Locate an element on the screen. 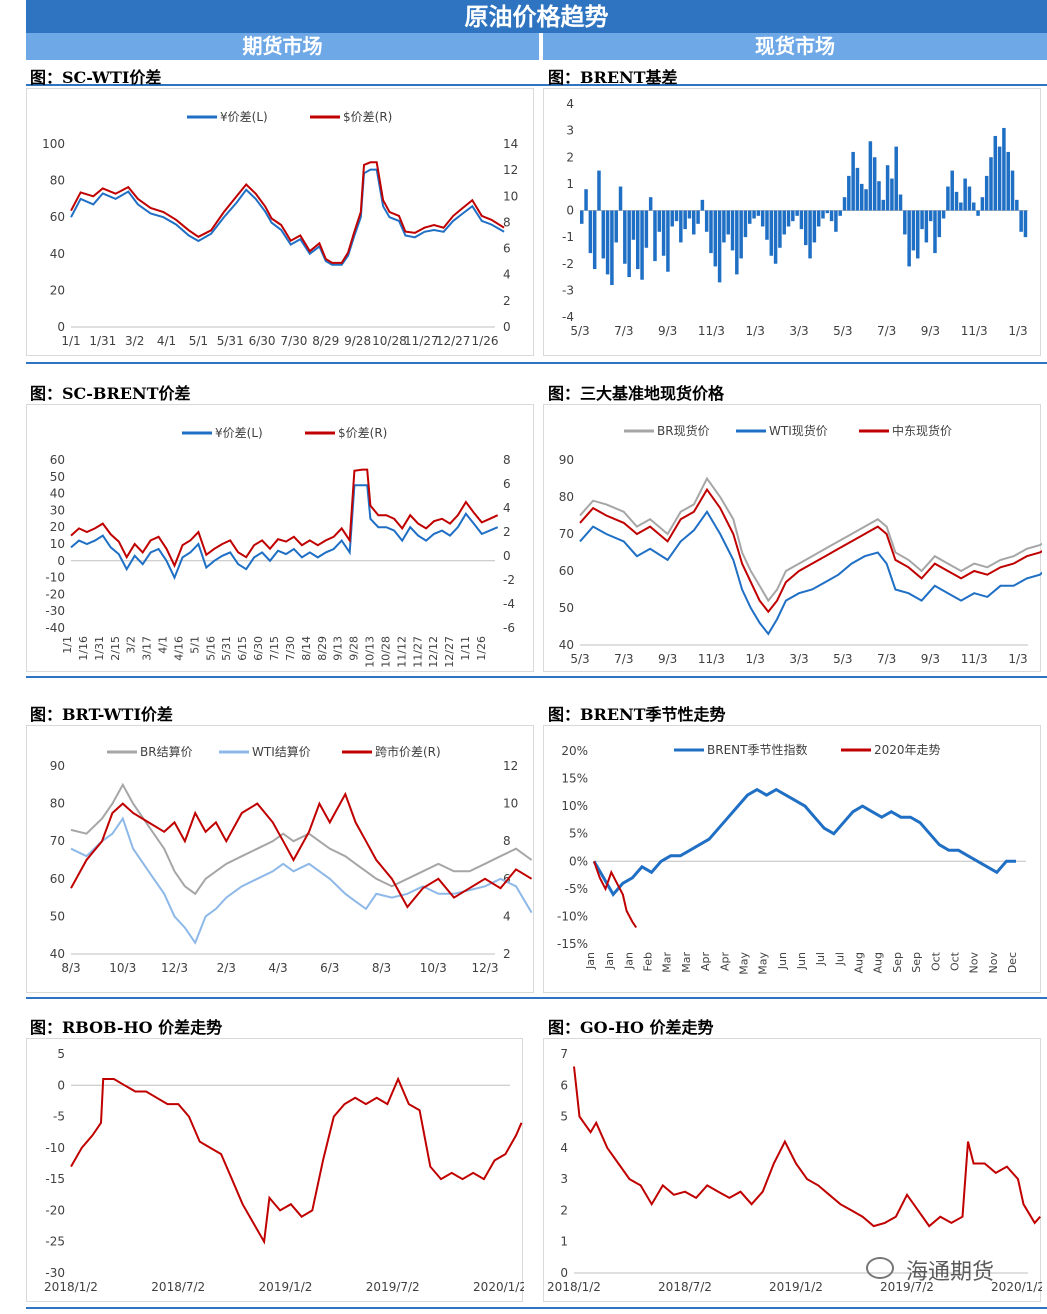  y-tick-label: 10 is located at coordinates (57, 544).